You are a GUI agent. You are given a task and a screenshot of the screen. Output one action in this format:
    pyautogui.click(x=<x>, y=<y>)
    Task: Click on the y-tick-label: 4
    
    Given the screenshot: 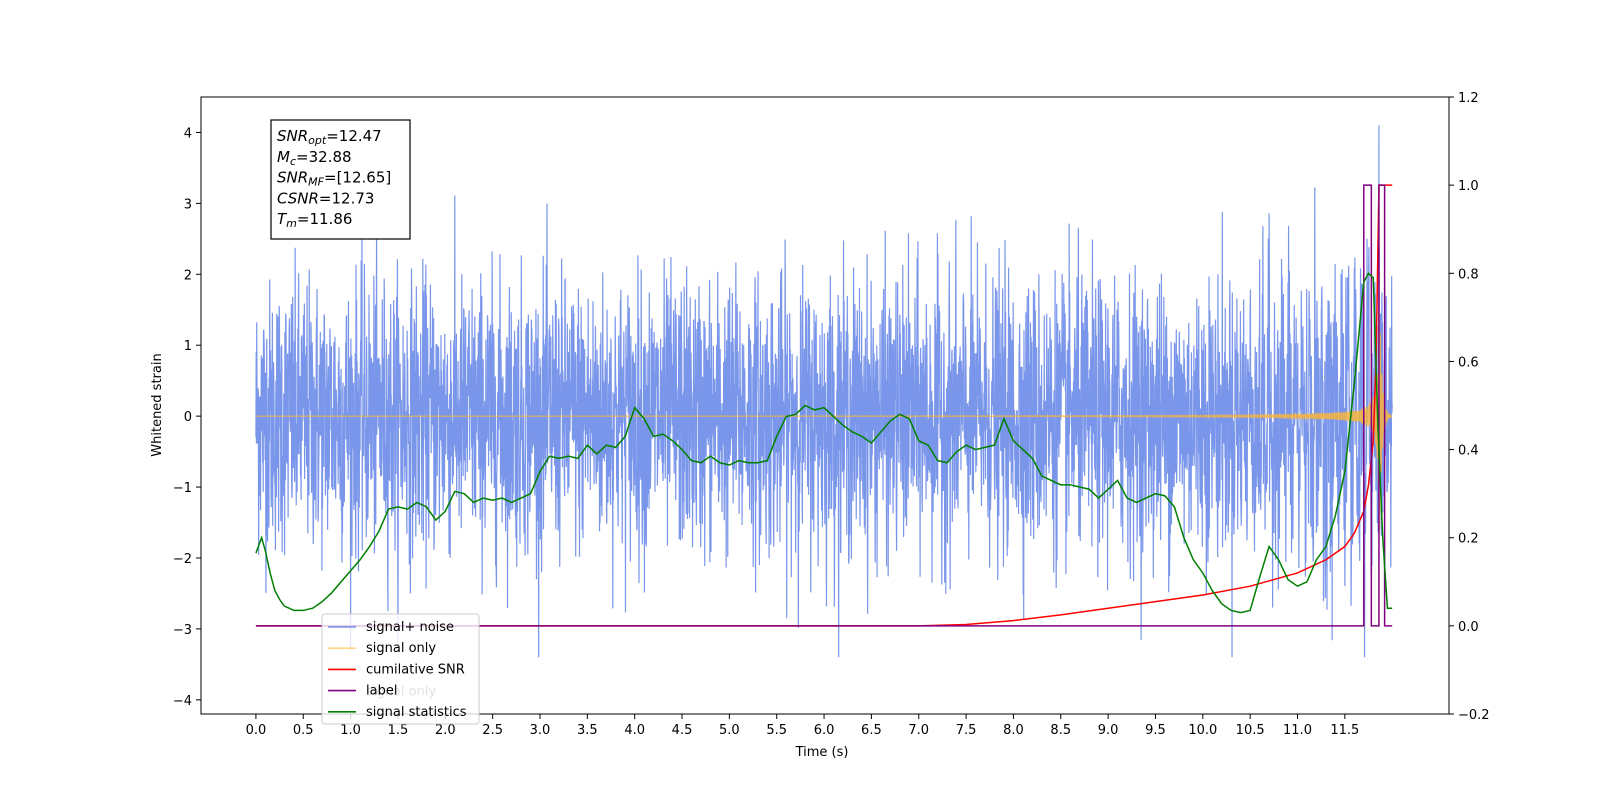 What is the action you would take?
    pyautogui.click(x=188, y=133)
    